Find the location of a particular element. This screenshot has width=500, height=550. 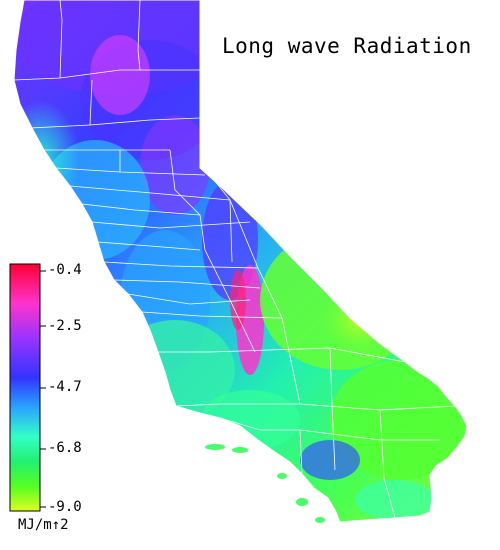

legend is located at coordinates (27, 387).